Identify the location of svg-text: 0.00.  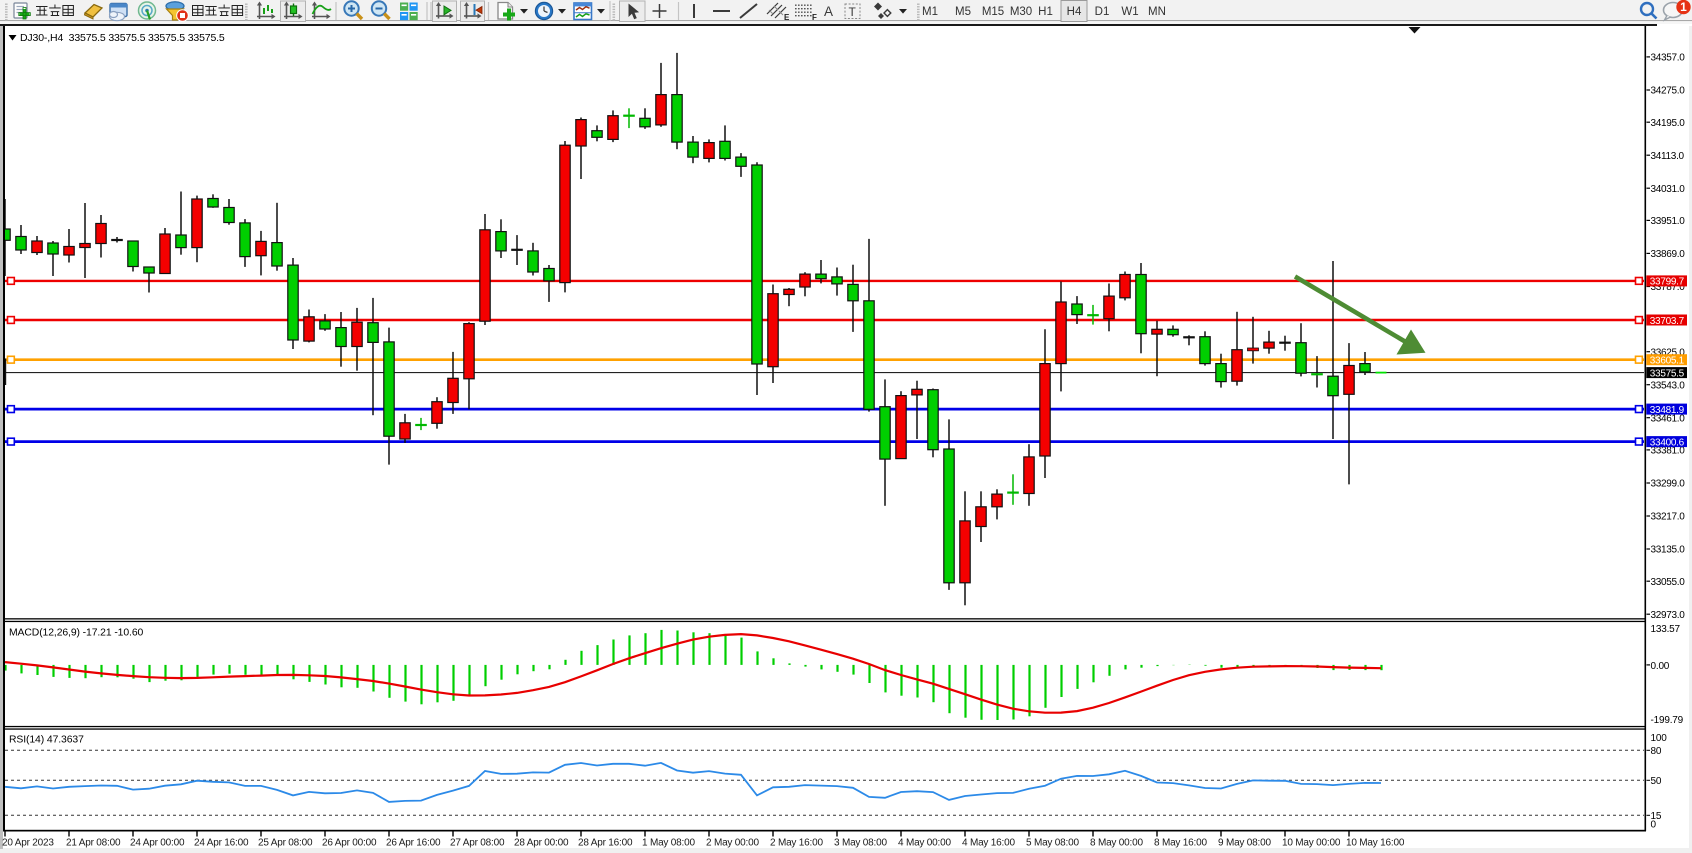
(1660, 666).